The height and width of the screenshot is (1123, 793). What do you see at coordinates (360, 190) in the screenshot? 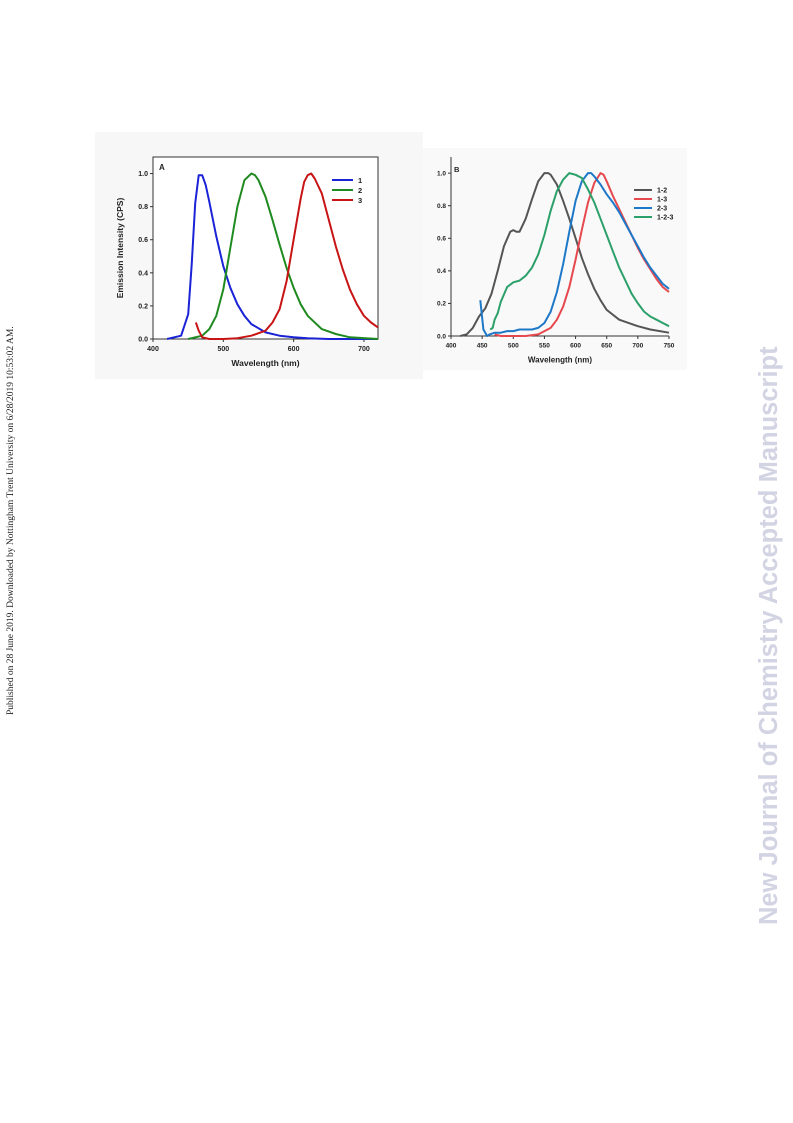
I see `legend-label: 2` at bounding box center [360, 190].